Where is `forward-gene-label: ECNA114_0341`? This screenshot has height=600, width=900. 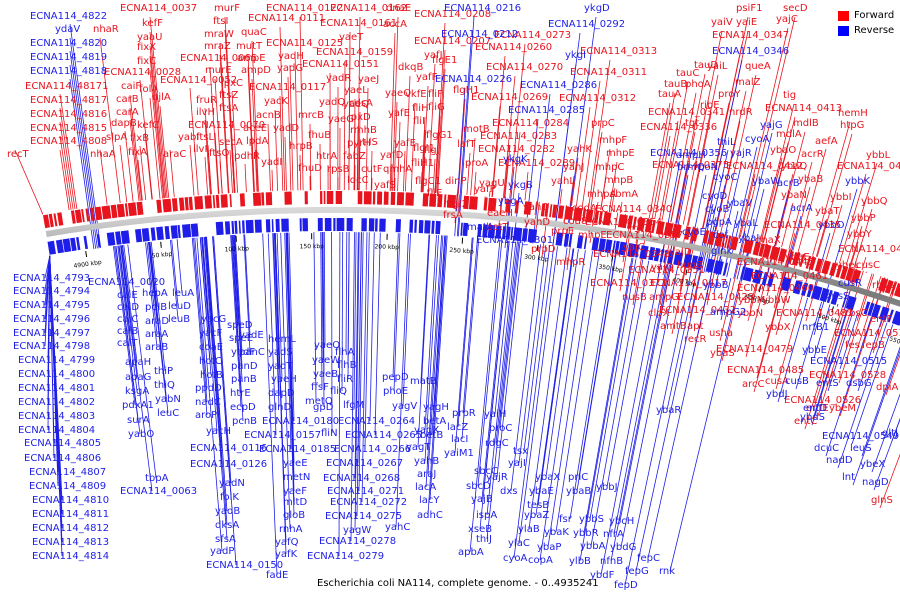 forward-gene-label: ECNA114_0341 is located at coordinates (686, 112).